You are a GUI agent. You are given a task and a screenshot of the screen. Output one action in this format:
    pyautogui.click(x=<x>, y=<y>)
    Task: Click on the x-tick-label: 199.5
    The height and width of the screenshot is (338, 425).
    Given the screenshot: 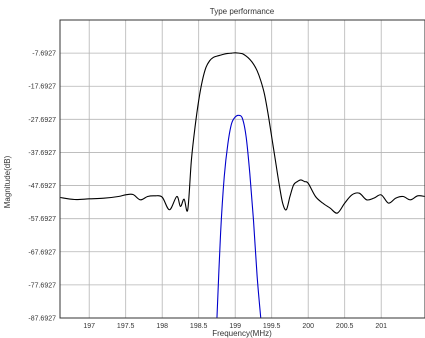 What is the action you would take?
    pyautogui.click(x=272, y=326)
    